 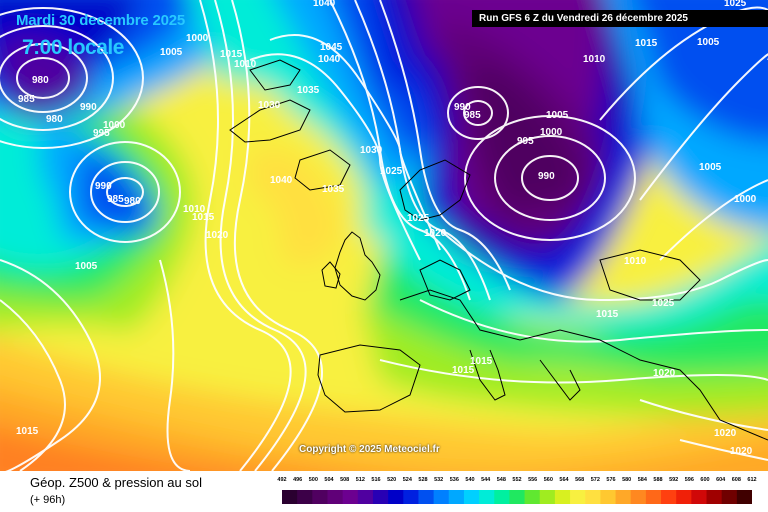 What do you see at coordinates (423, 480) in the screenshot?
I see `colorbar-tick-label: 528` at bounding box center [423, 480].